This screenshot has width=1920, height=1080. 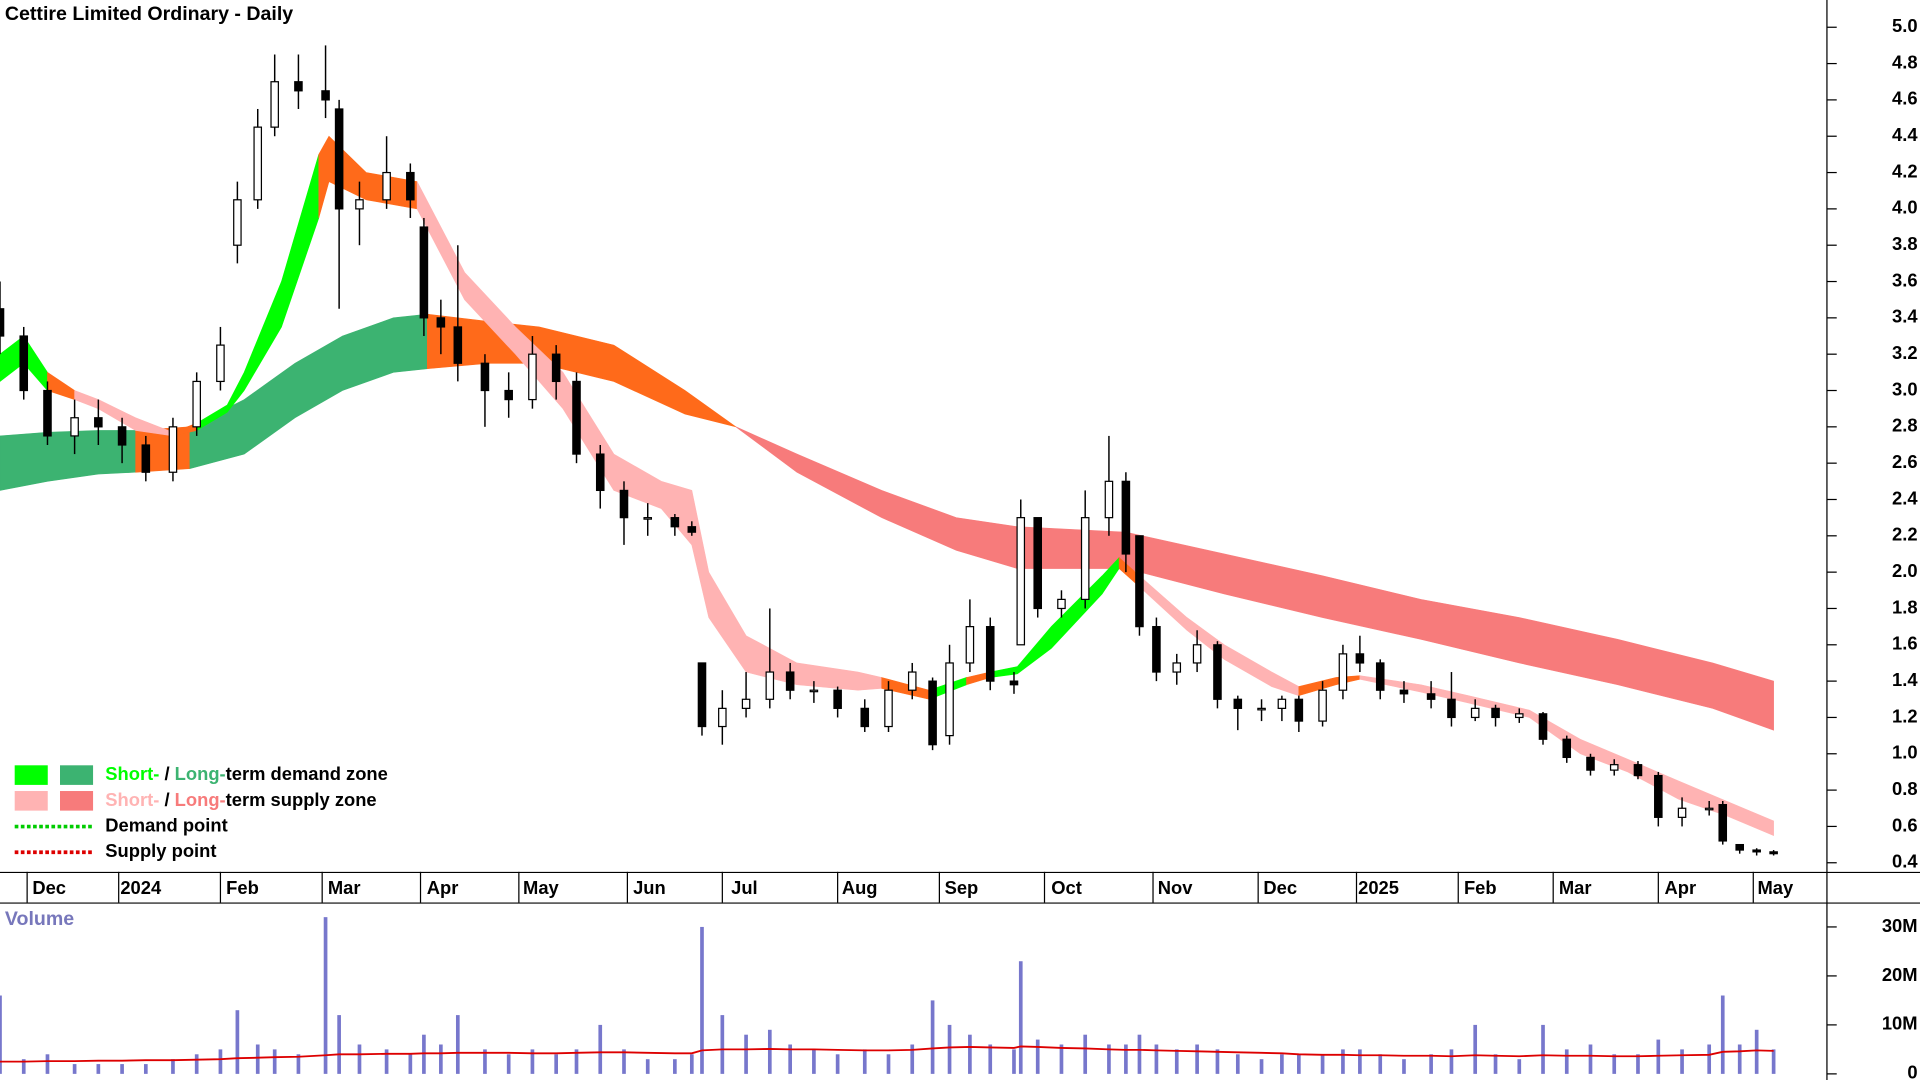 I want to click on x-tick-label: 2025, so click(x=1378, y=887).